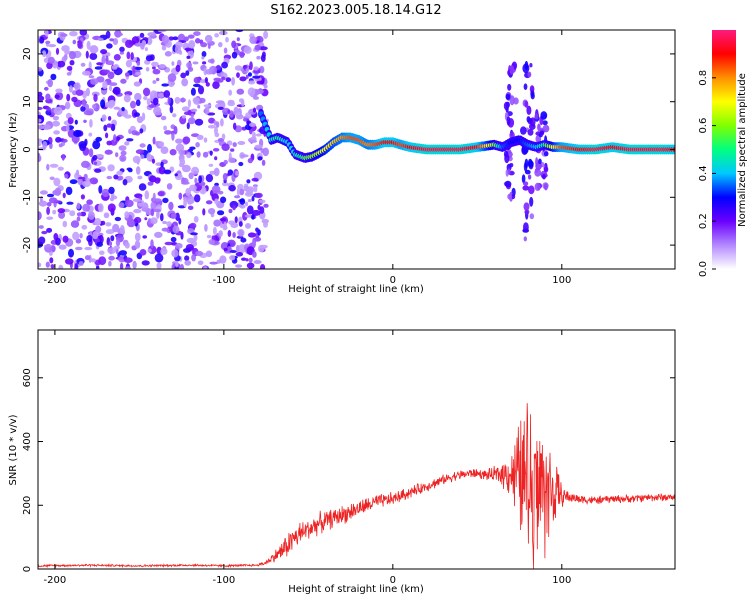  What do you see at coordinates (724, 149) in the screenshot?
I see `colorbar-bar` at bounding box center [724, 149].